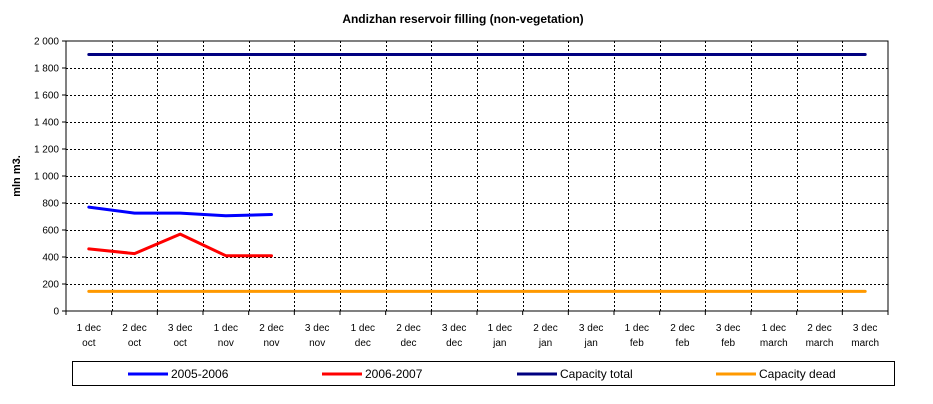 Image resolution: width=933 pixels, height=404 pixels. Describe the element at coordinates (46, 69) in the screenshot. I see `y-tick-label: 1 800` at that location.